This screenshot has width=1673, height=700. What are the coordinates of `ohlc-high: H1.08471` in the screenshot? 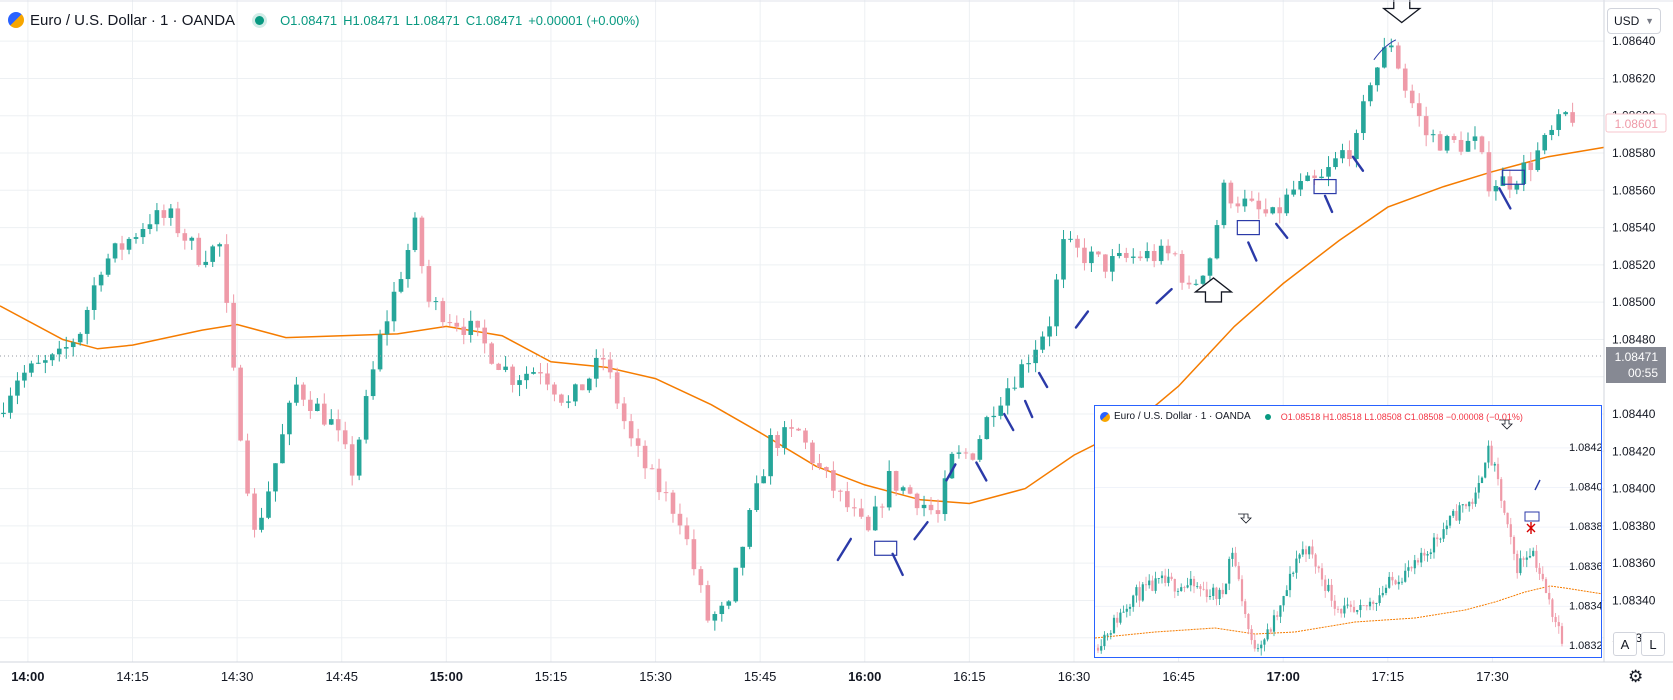 It's located at (371, 20).